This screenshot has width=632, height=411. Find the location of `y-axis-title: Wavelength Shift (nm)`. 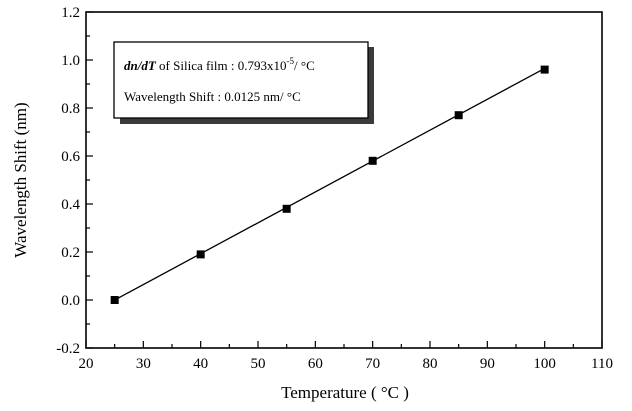

y-axis-title: Wavelength Shift (nm) is located at coordinates (20, 179).